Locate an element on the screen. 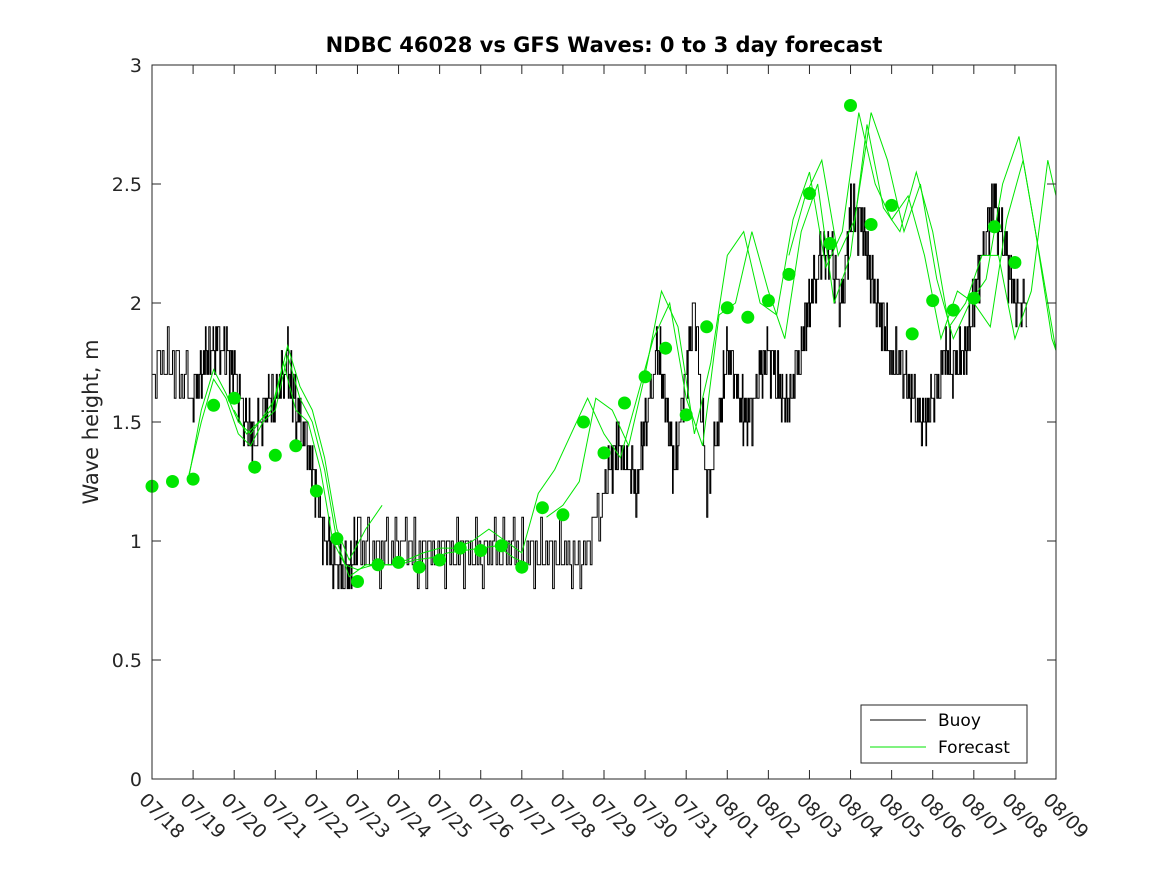 Image resolution: width=1167 pixels, height=875 pixels. legend-box is located at coordinates (944, 734).